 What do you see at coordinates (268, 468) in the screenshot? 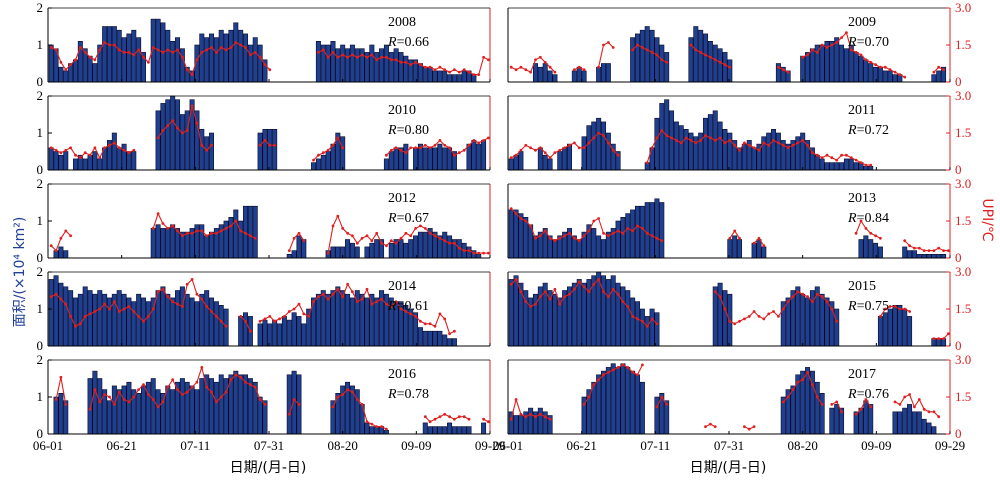
I see `x-axis-label-left: 日期/(月-日)` at bounding box center [268, 468].